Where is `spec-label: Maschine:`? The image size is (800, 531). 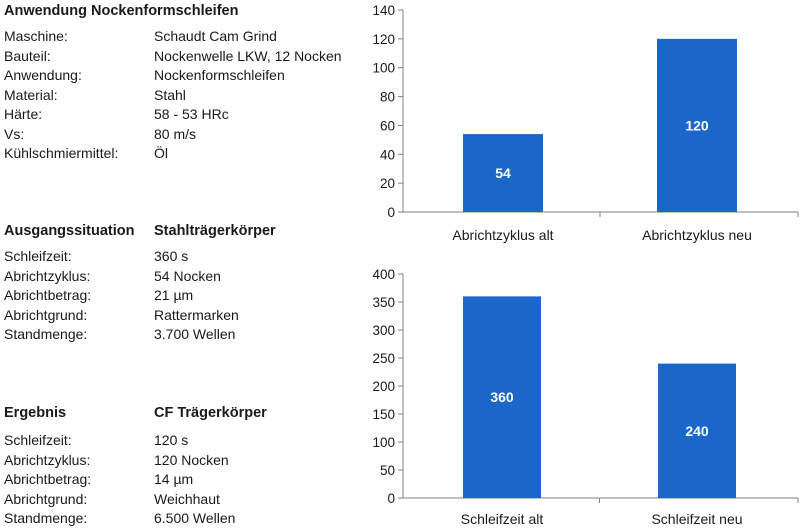
spec-label: Maschine: is located at coordinates (36, 36).